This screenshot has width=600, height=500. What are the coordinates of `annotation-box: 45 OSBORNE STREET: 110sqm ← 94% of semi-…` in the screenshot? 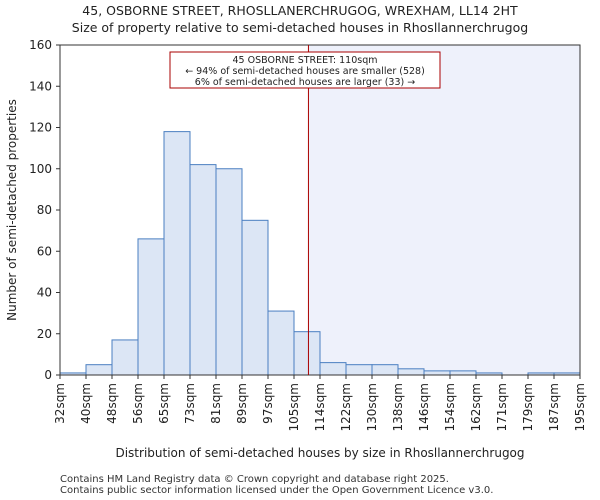 It's located at (305, 70).